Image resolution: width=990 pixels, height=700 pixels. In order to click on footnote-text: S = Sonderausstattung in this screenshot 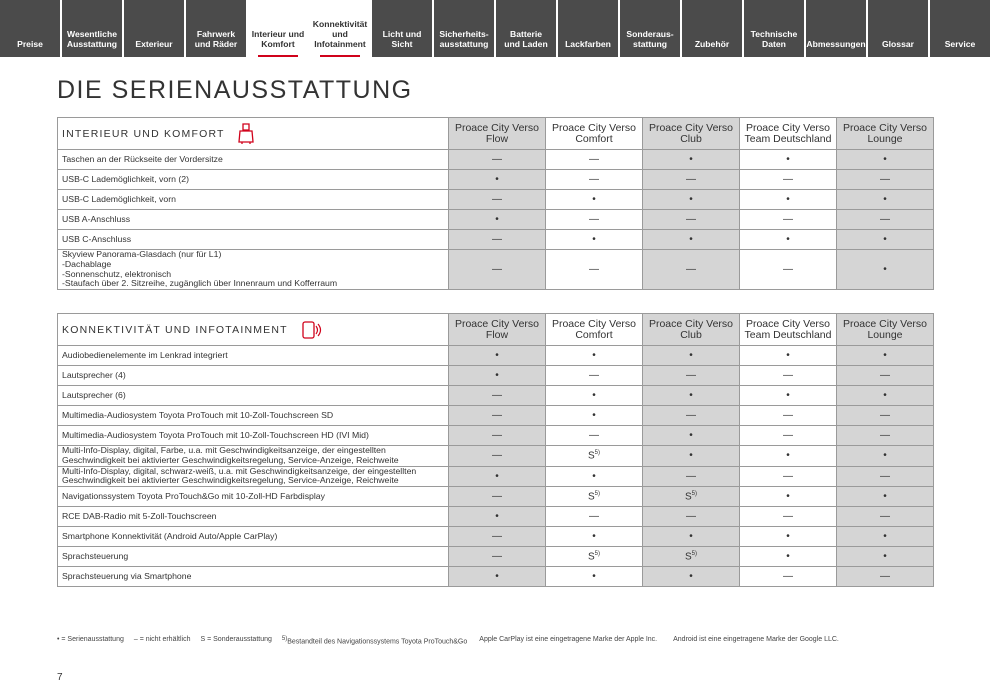, I will do `click(236, 639)`.